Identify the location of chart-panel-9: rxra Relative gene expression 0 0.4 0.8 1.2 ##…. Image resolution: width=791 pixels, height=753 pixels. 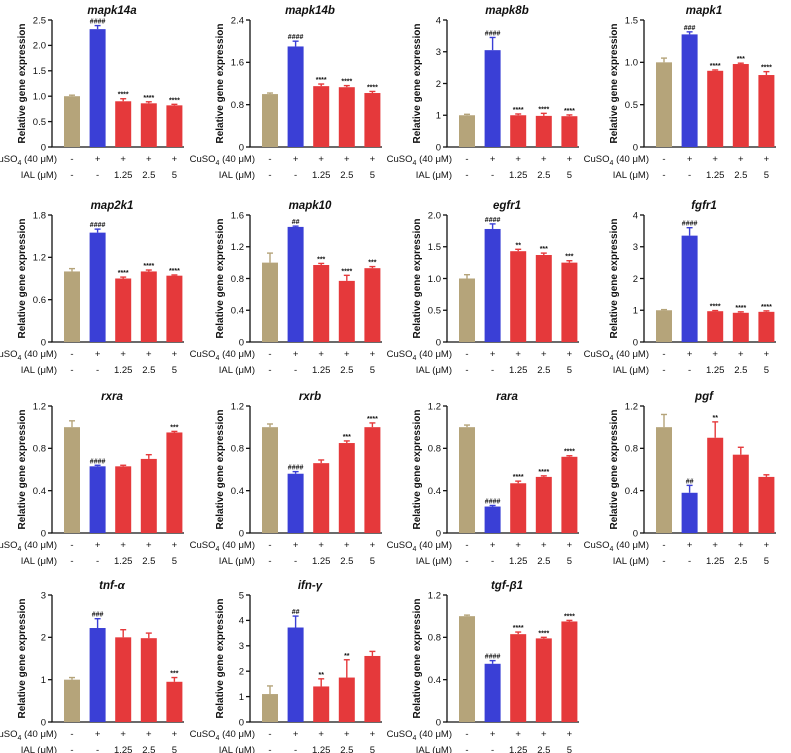
(92, 479).